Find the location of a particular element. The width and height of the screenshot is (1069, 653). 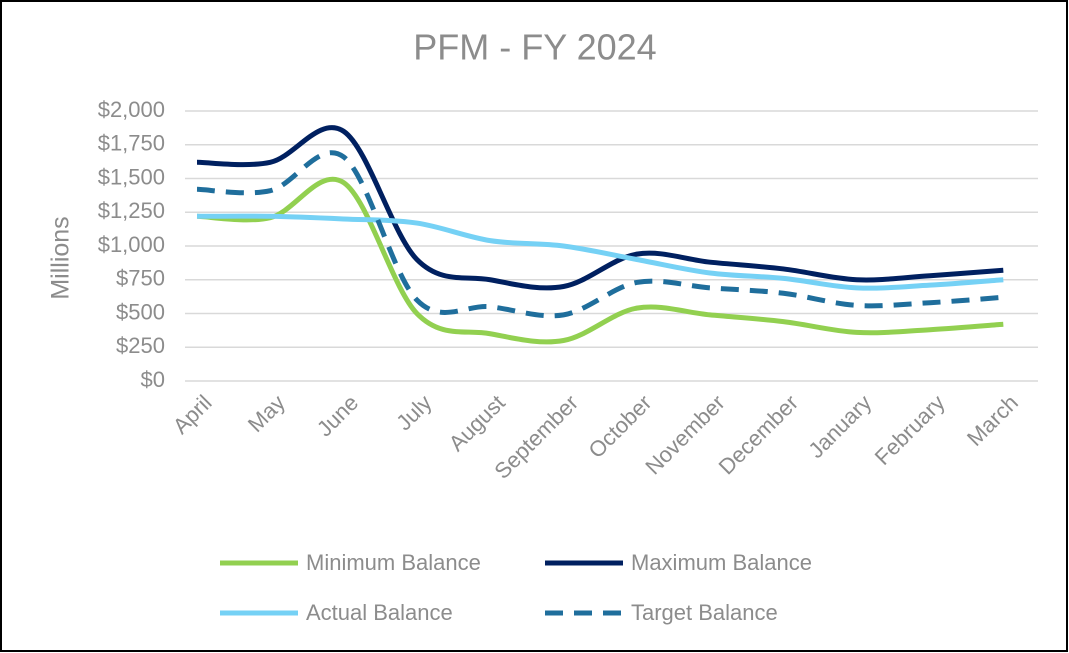

y-tick-label: $2,000 is located at coordinates (131, 109).